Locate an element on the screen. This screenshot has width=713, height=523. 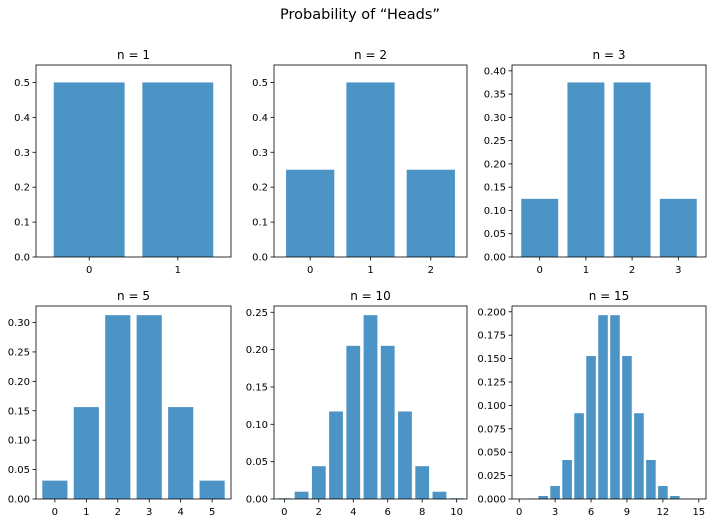
subplot-title: n = 5 is located at coordinates (133, 296).